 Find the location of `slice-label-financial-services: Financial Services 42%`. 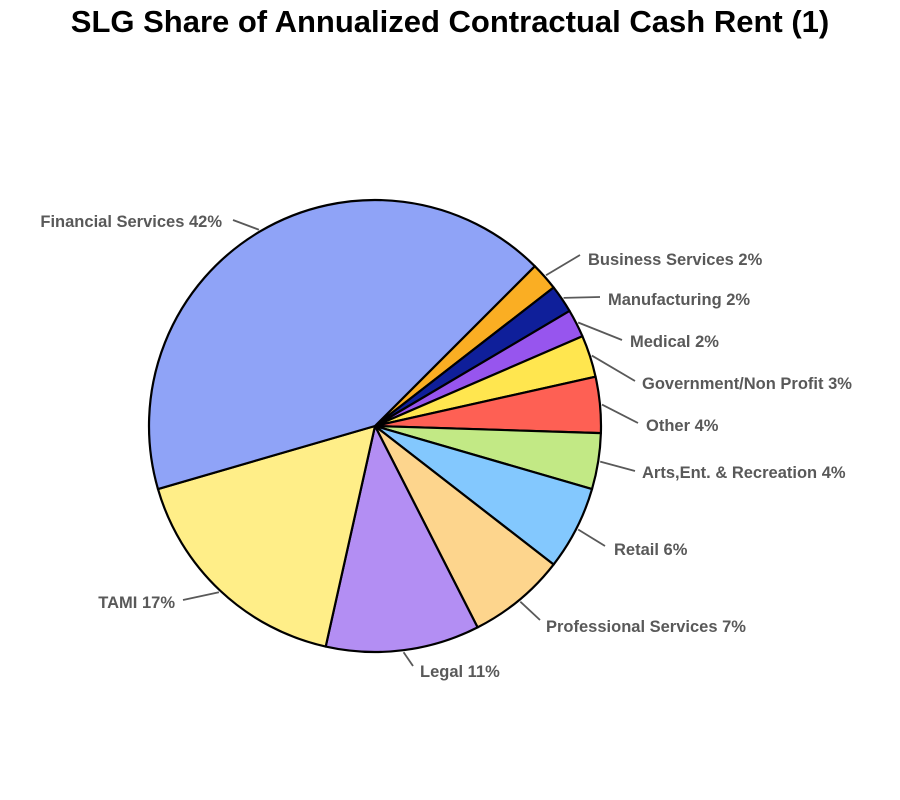

slice-label-financial-services: Financial Services 42% is located at coordinates (131, 222).